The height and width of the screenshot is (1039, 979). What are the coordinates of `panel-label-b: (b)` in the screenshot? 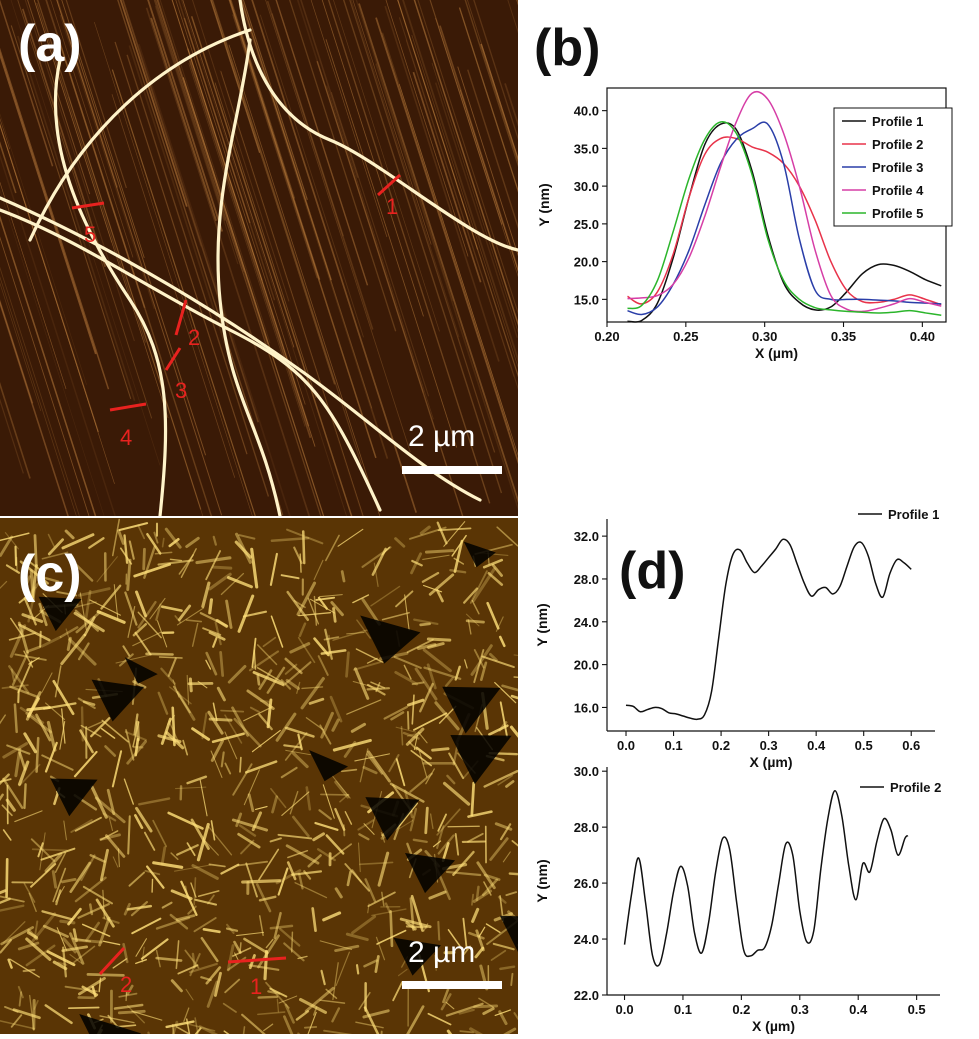 It's located at (567, 48).